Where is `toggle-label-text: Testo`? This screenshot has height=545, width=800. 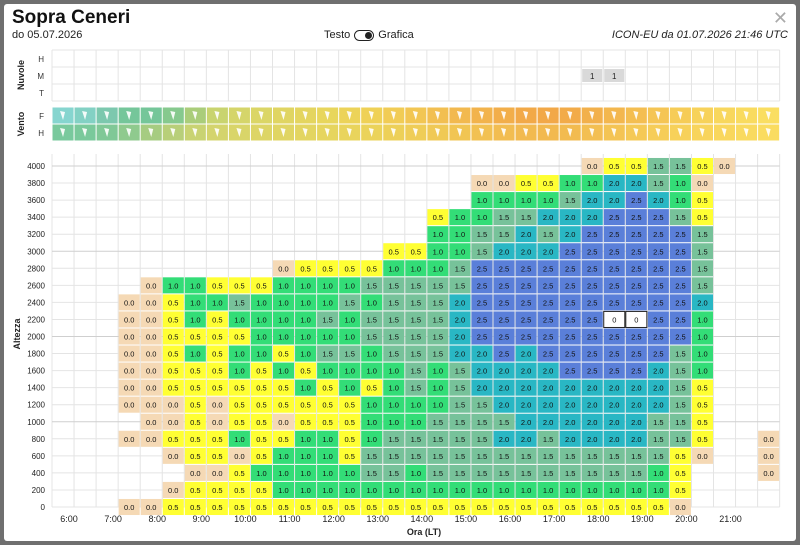
toggle-label-text: Testo is located at coordinates (337, 35).